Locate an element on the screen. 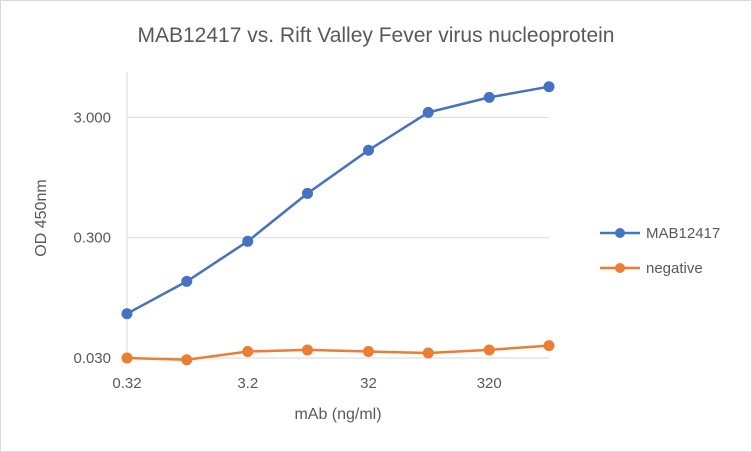 The width and height of the screenshot is (752, 452). x-tick-label: 320 is located at coordinates (489, 383).